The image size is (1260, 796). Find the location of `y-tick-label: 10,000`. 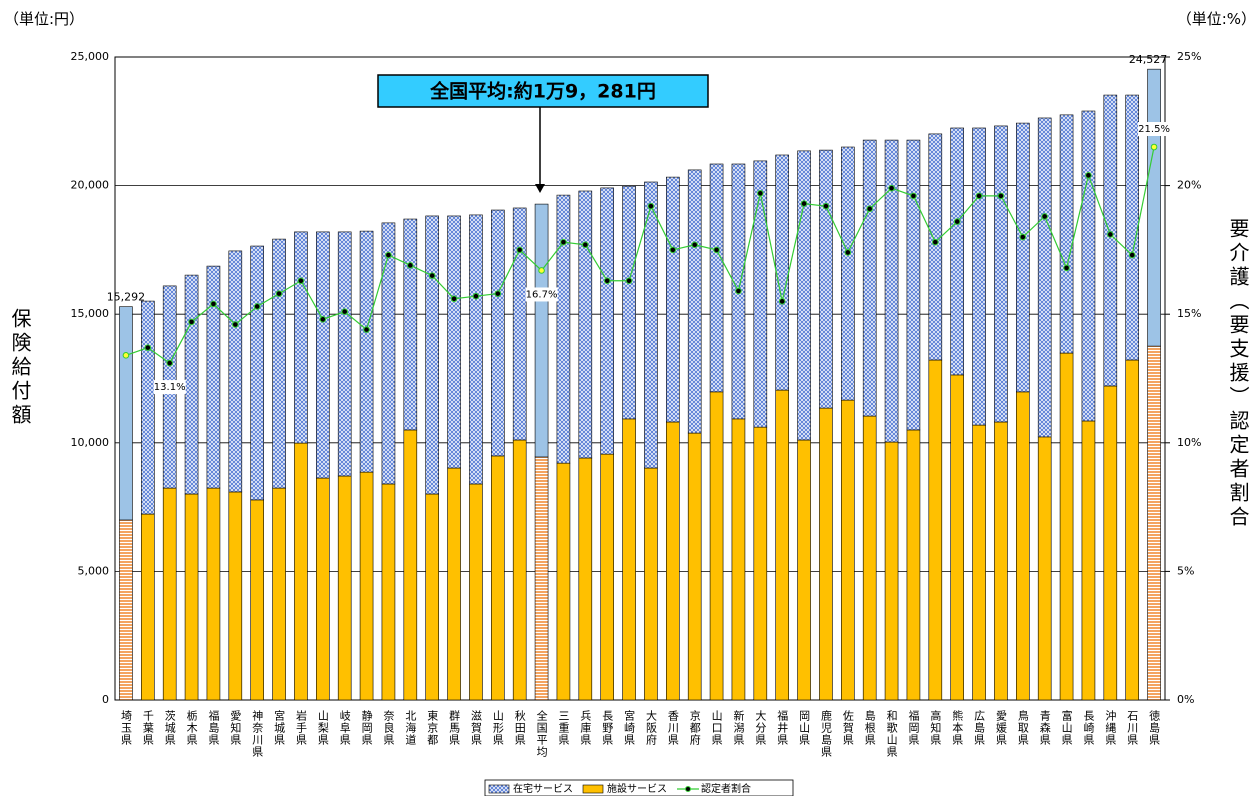

y-tick-label: 10,000 is located at coordinates (90, 442).